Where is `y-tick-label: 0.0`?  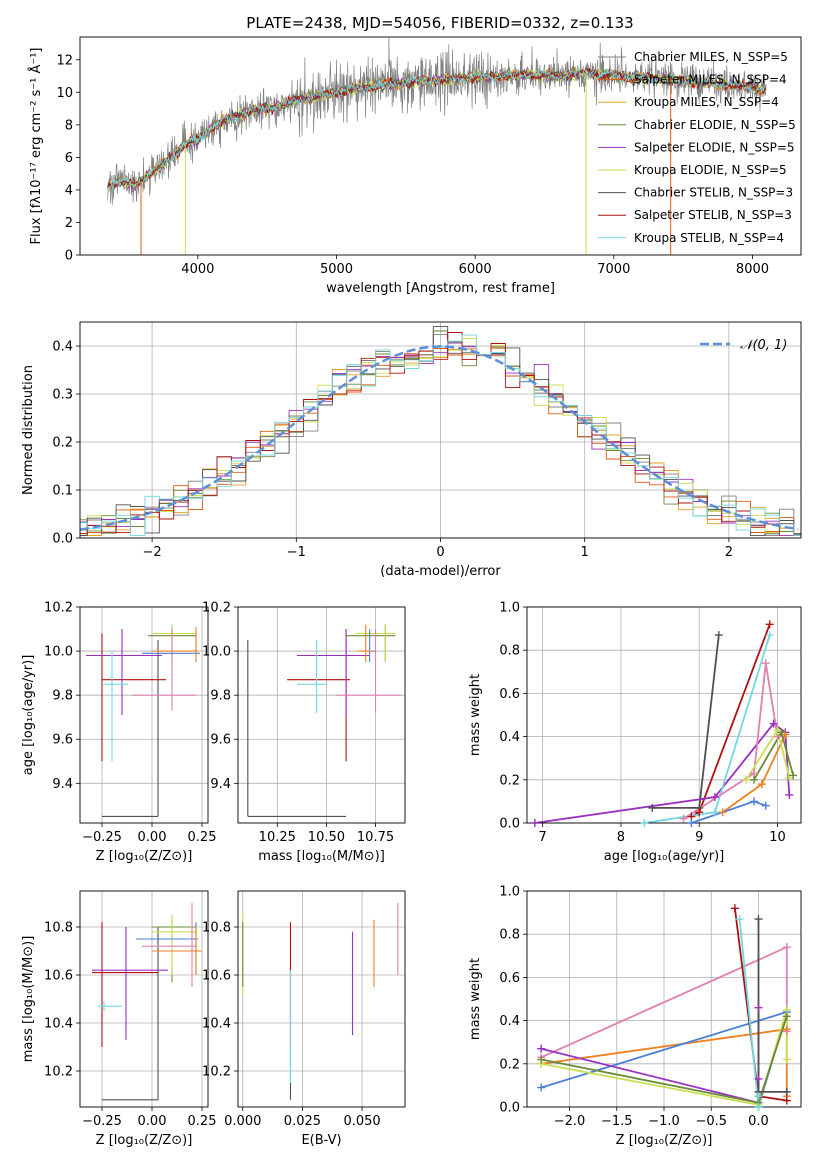
y-tick-label: 0.0 is located at coordinates (62, 539).